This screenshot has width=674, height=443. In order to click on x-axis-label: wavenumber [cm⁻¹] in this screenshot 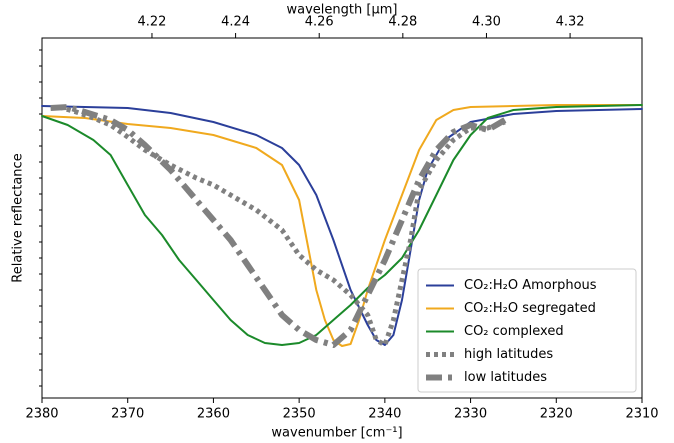, I will do `click(336, 433)`.